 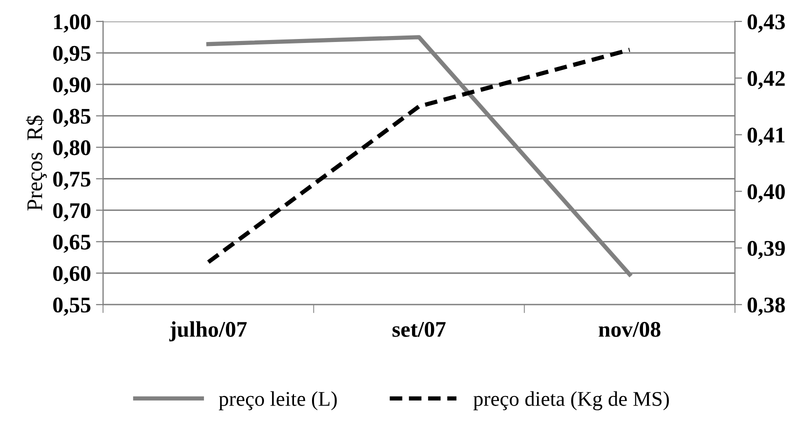 I want to click on y-tick-label: 0,95, so click(x=71, y=55).